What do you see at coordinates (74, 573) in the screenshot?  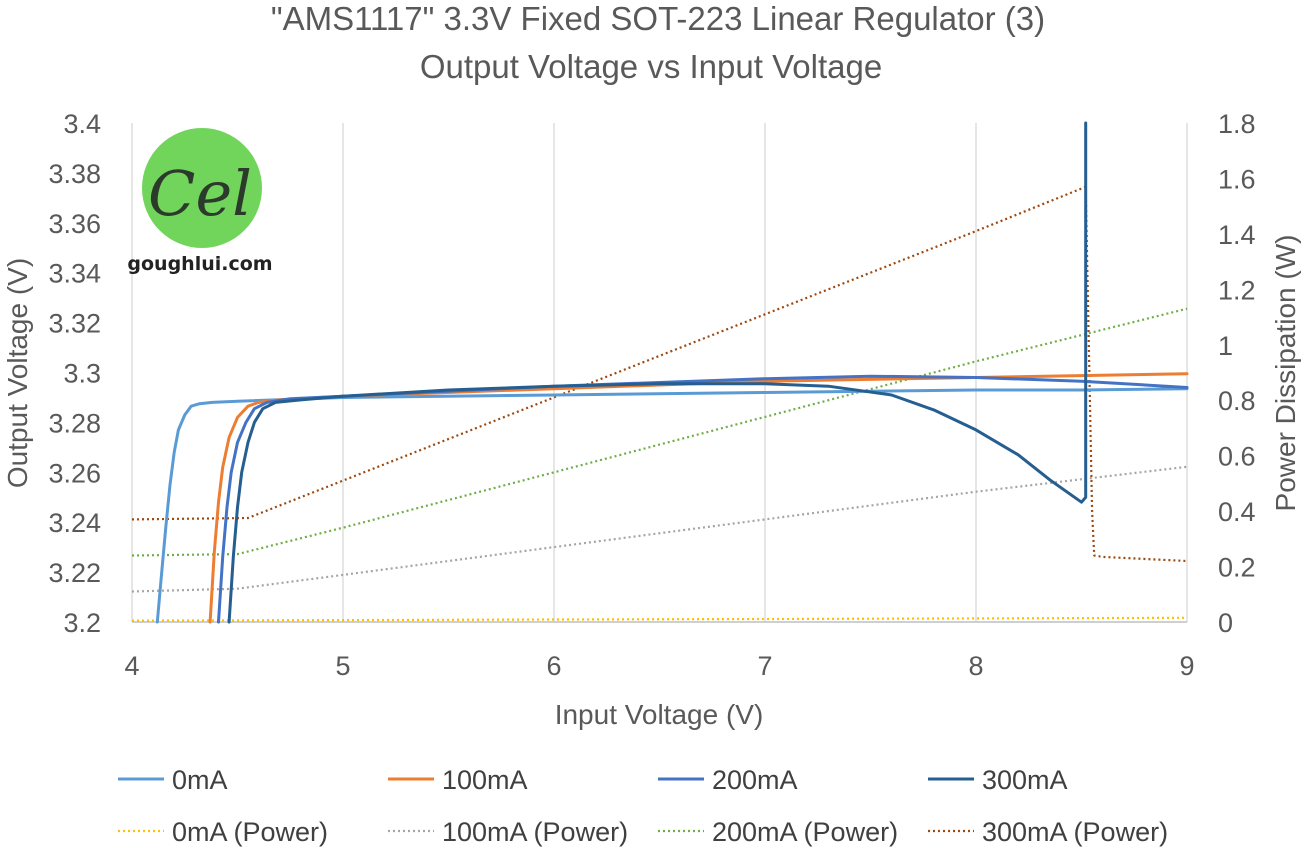 I see `y-tick-label-1: 3.22` at bounding box center [74, 573].